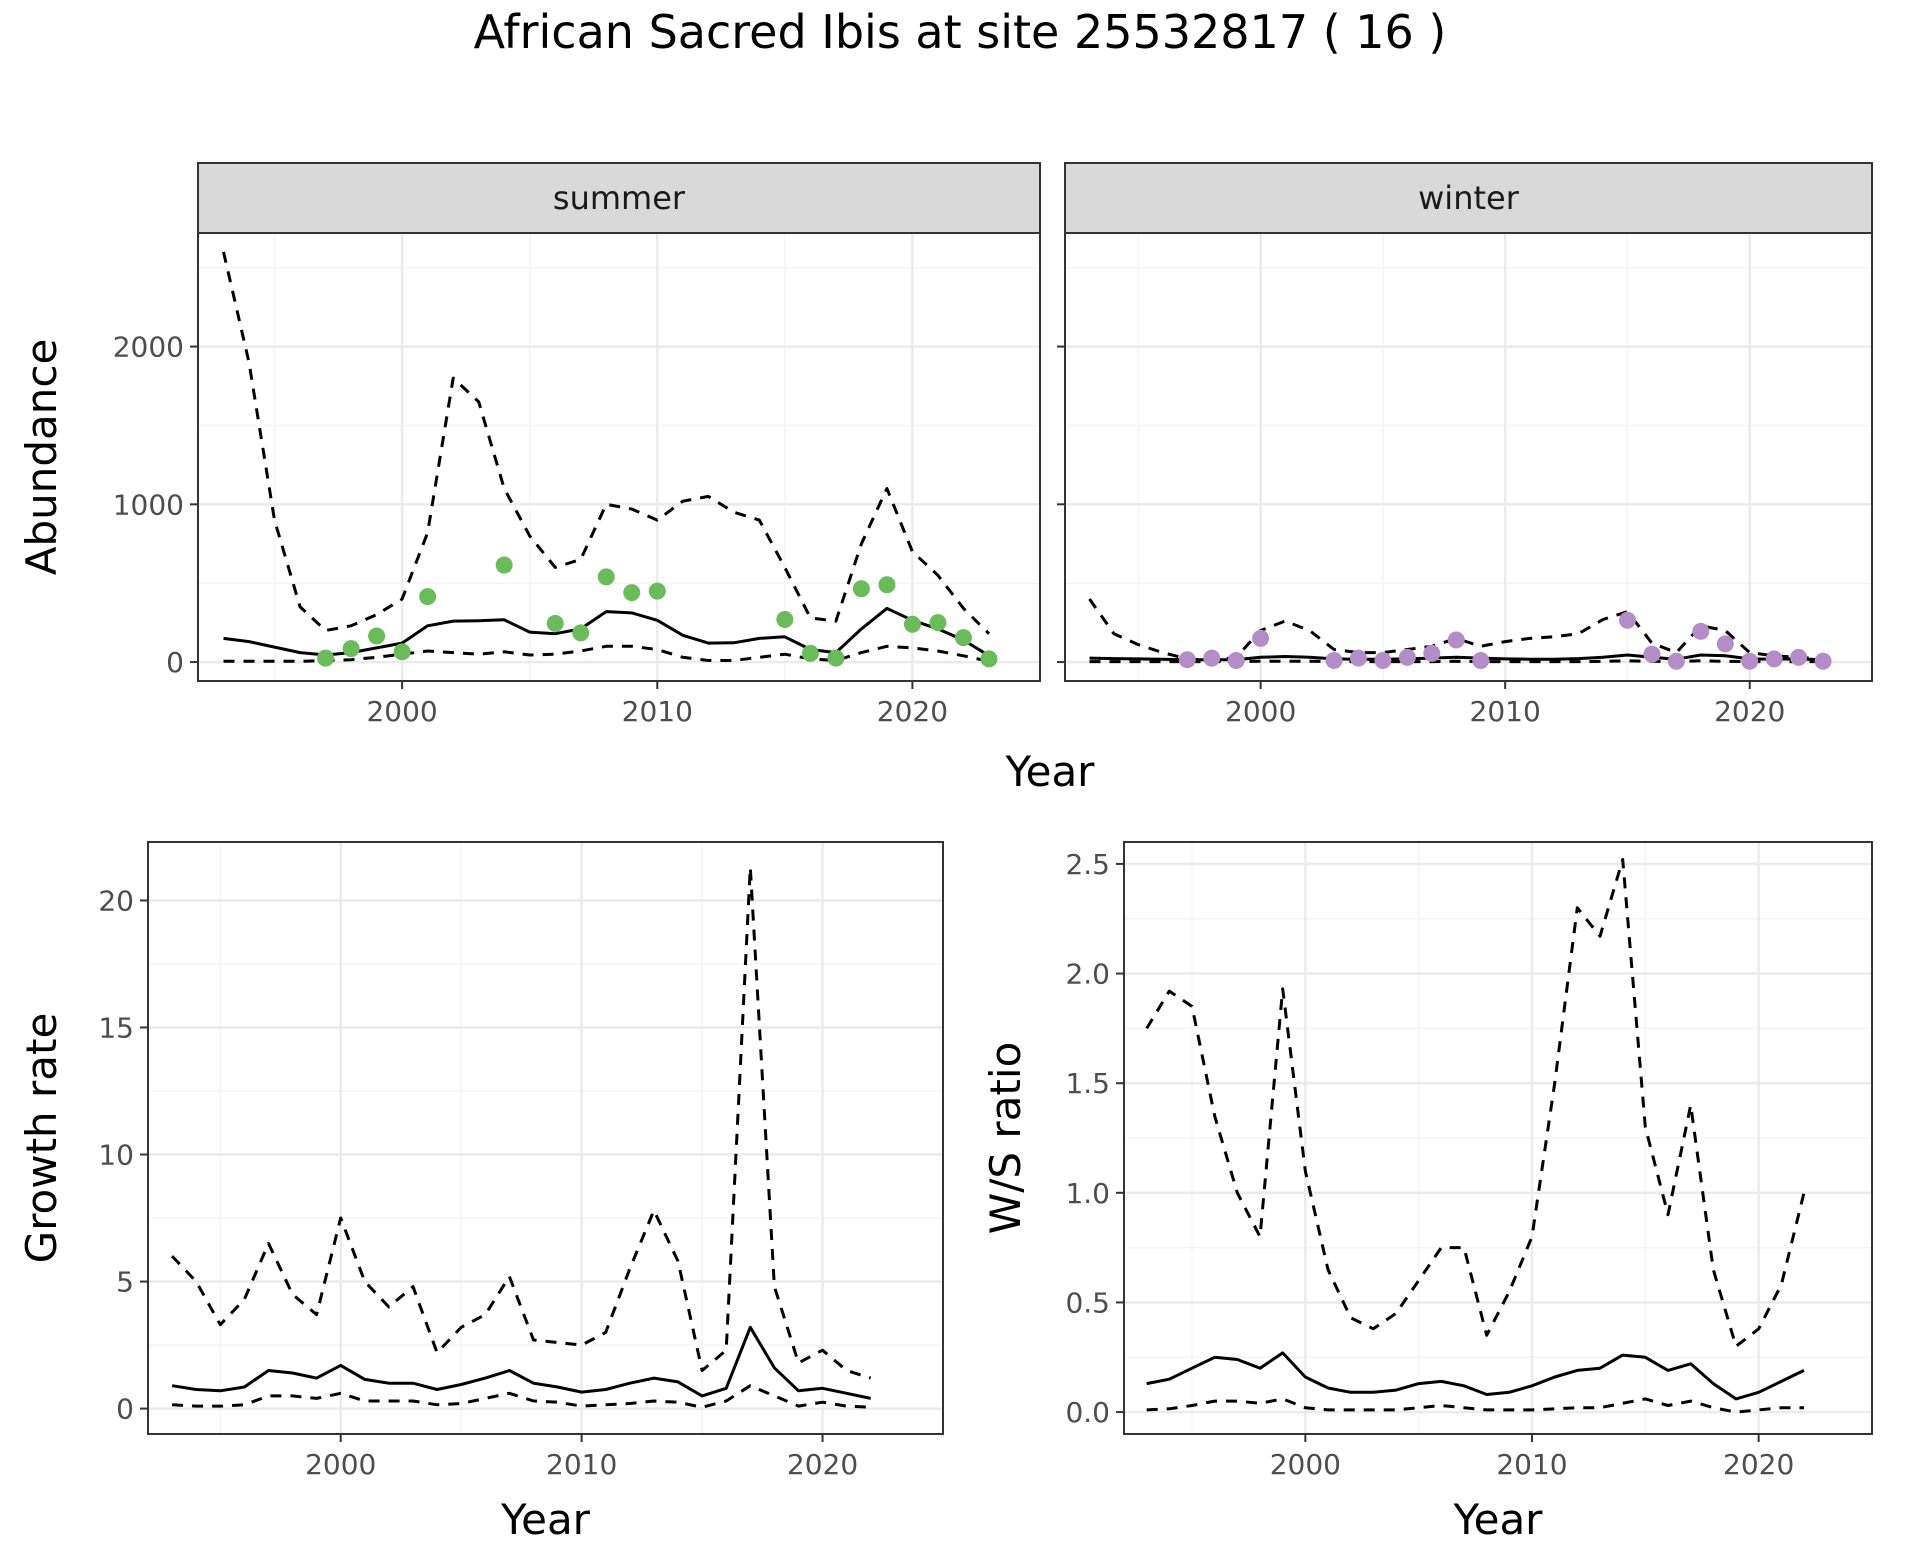  I want to click on y-tick-label: 2.5, so click(1087, 864).